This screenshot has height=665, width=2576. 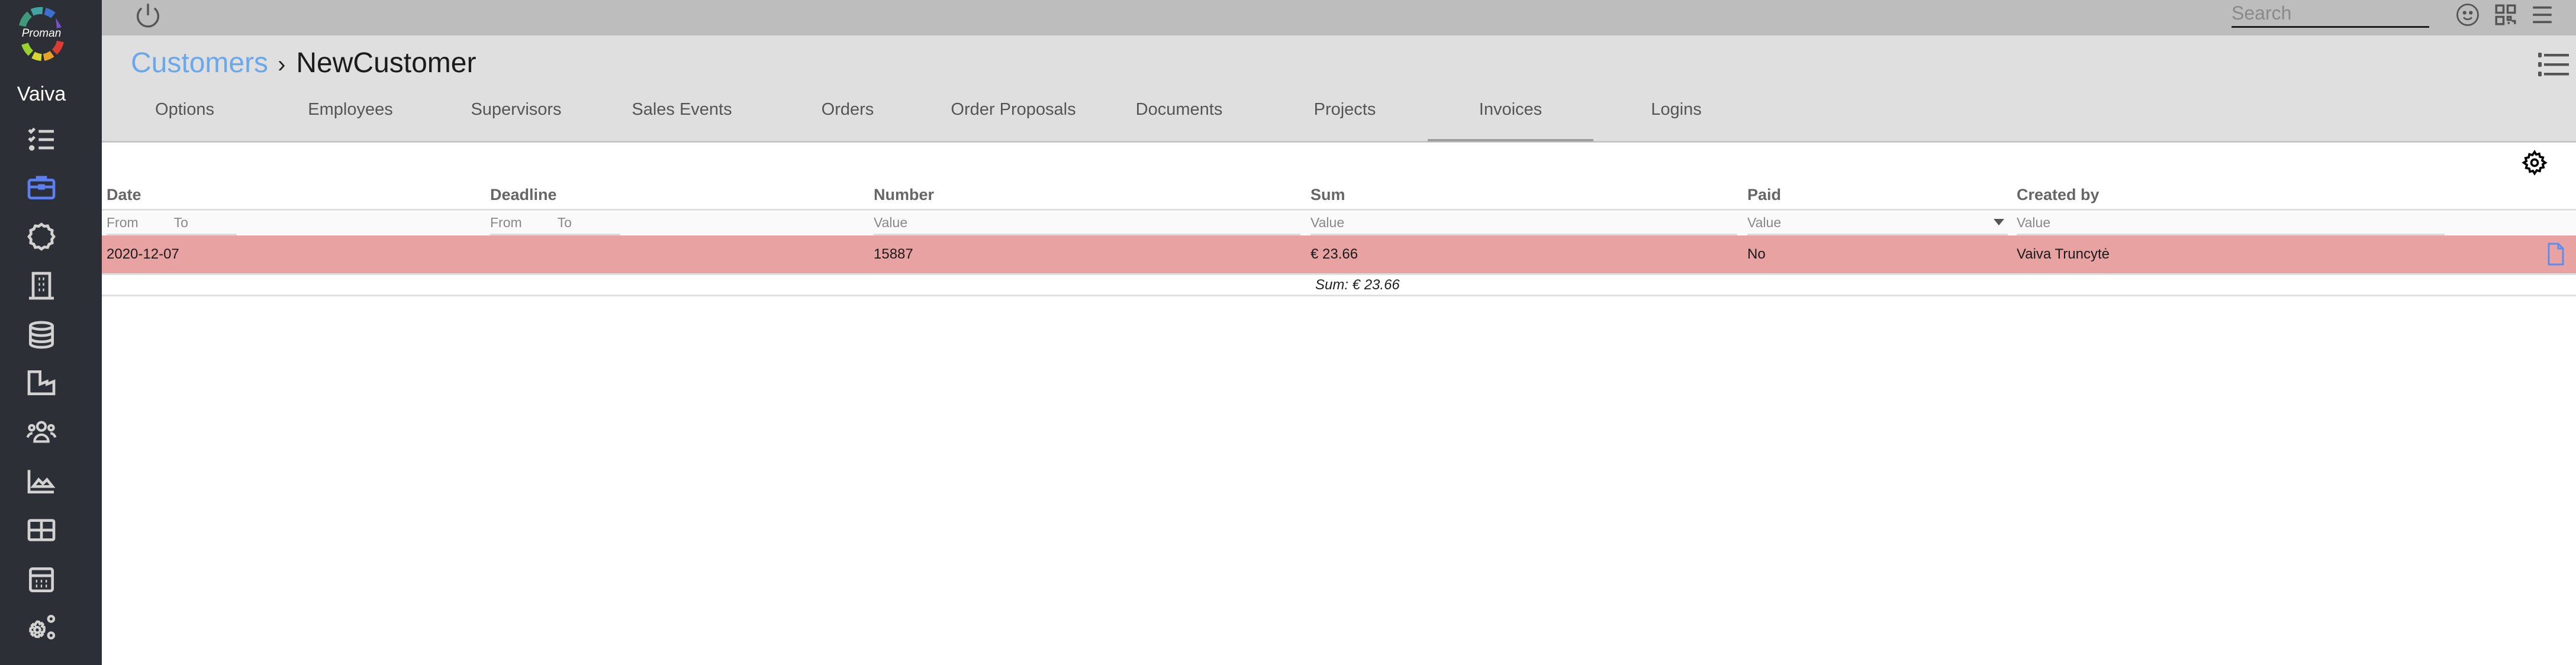 I want to click on user-name: Vaiva, so click(x=41, y=94).